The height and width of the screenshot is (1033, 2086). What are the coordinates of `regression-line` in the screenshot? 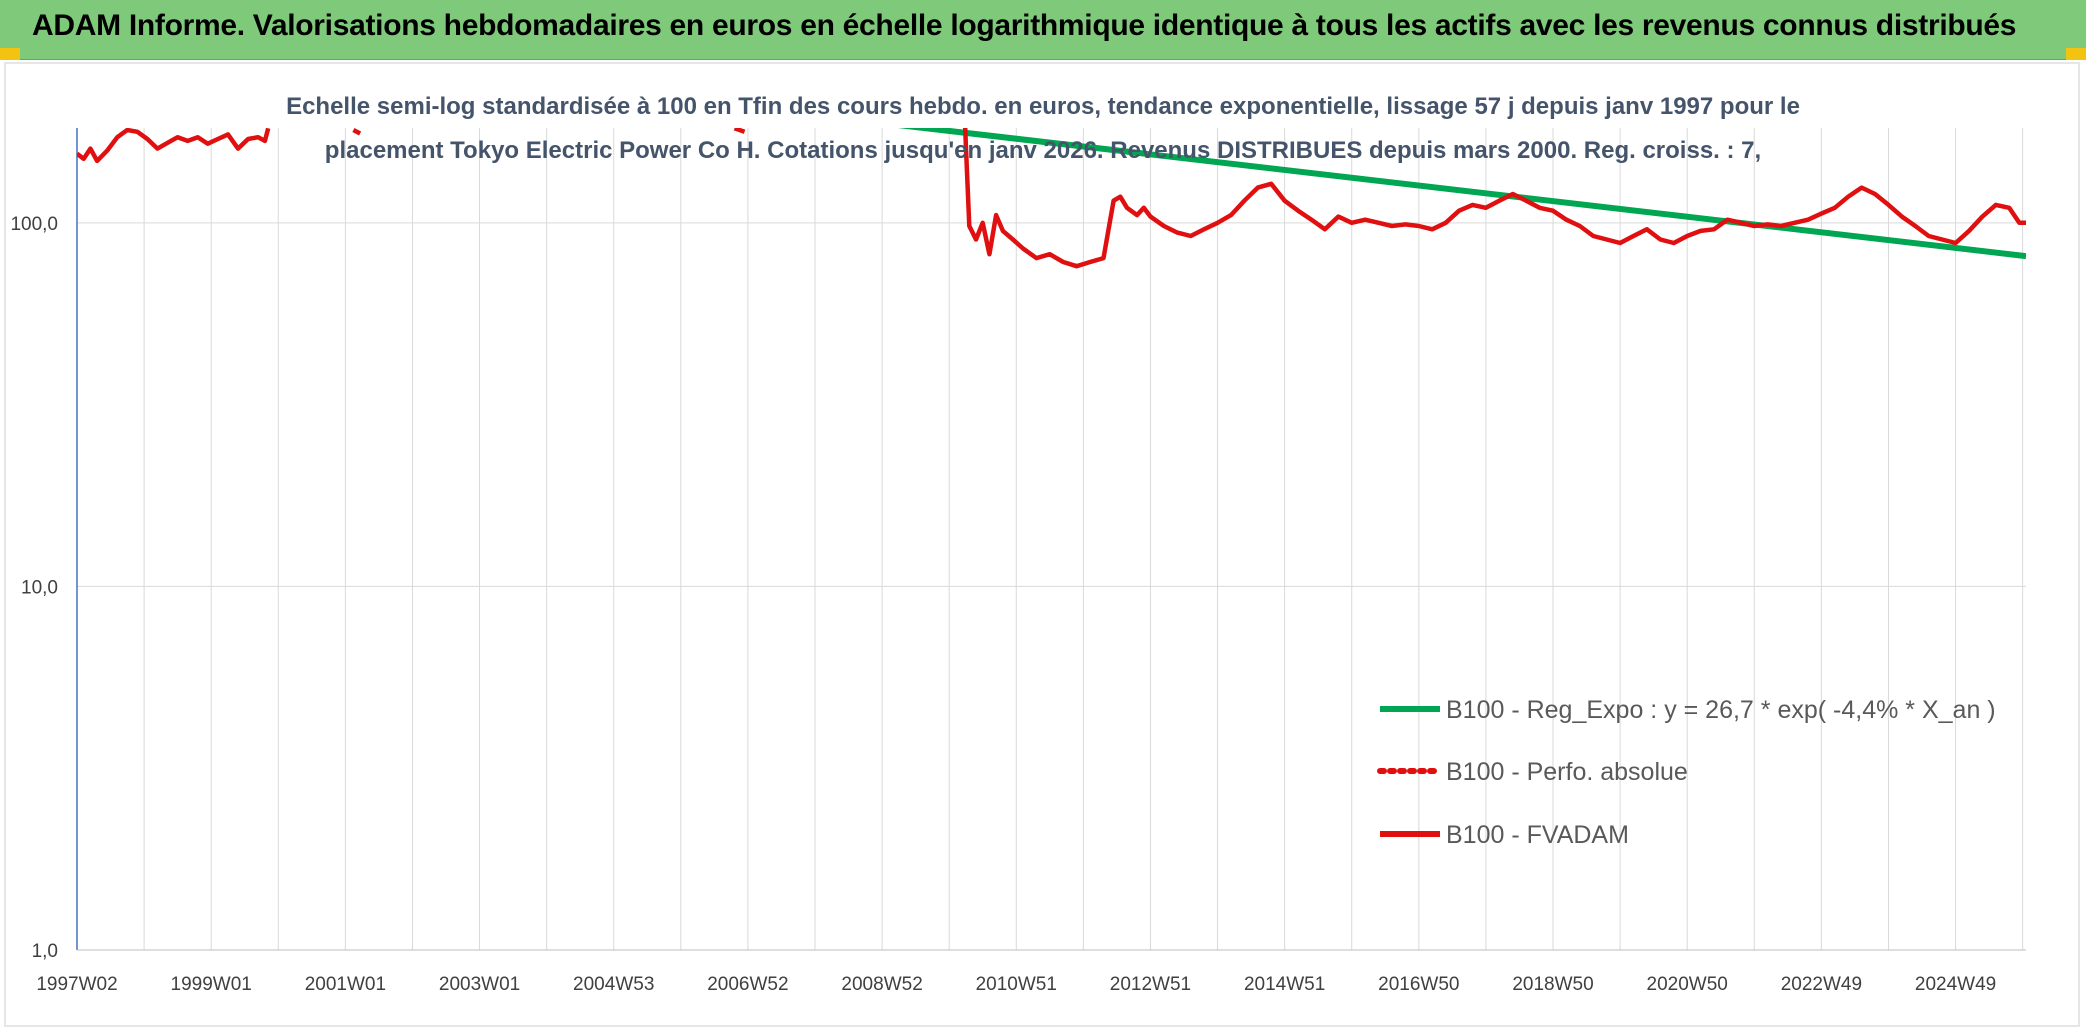 It's located at (1461, 194).